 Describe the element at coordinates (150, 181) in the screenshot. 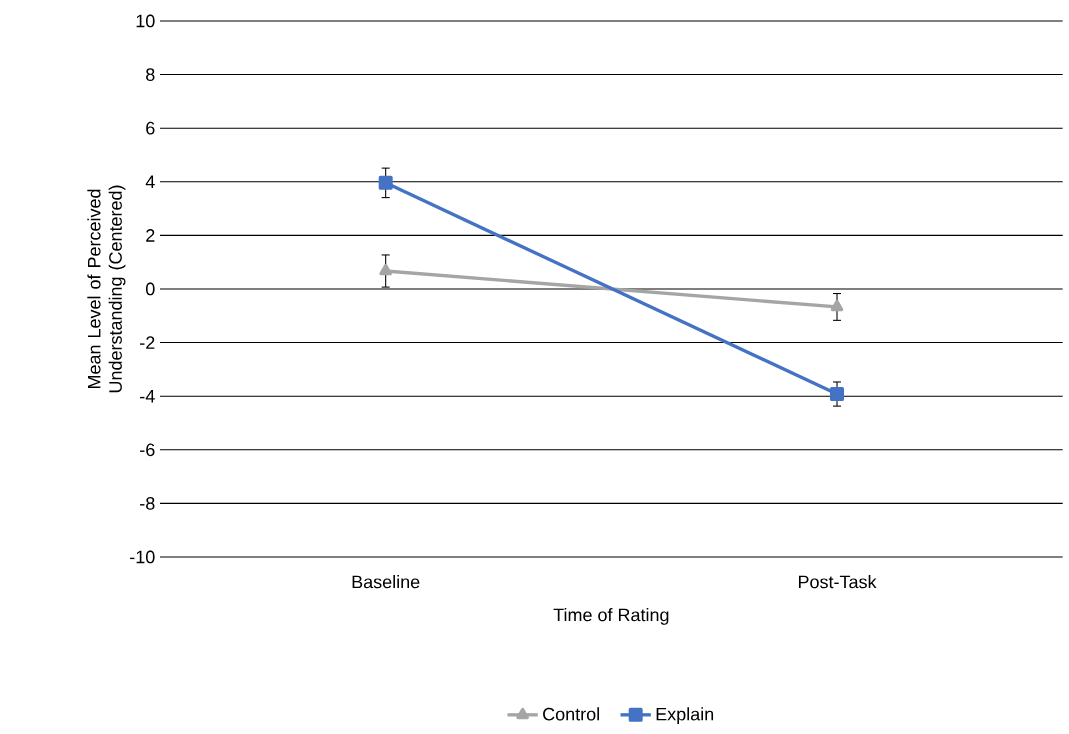

I see `y-tick-label: 4` at that location.